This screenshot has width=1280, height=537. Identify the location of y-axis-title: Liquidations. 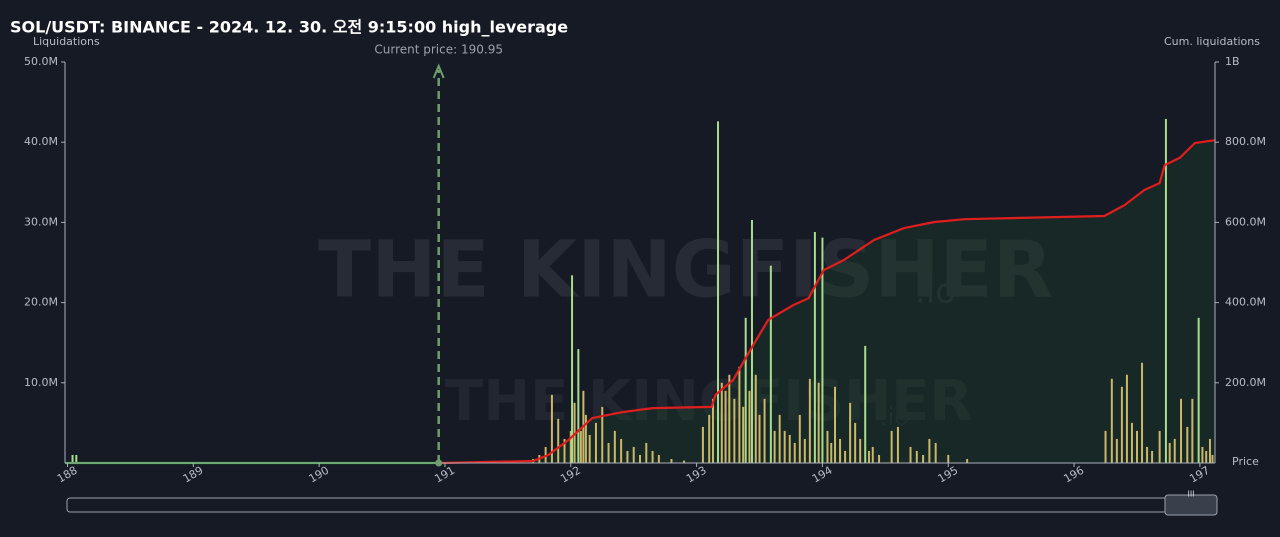
(66, 41).